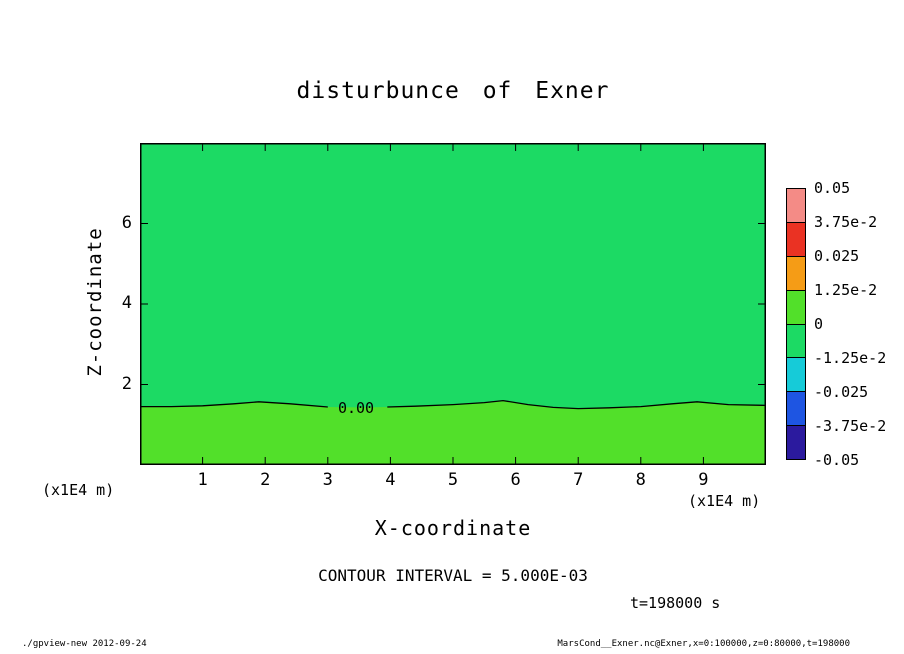 The width and height of the screenshot is (904, 654). What do you see at coordinates (837, 460) in the screenshot?
I see `colorbar-label: -0.05` at bounding box center [837, 460].